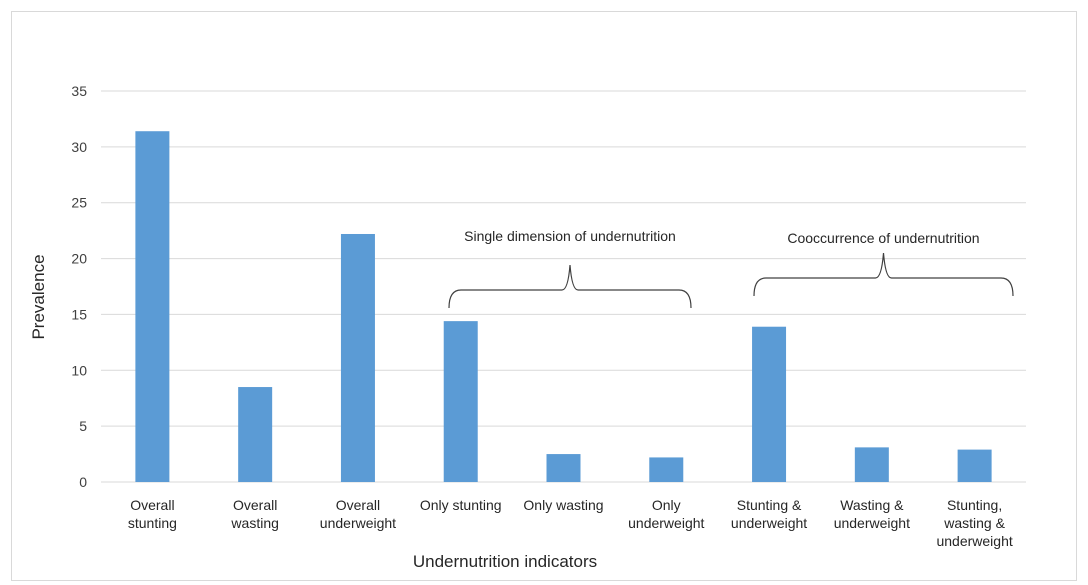 This screenshot has height=585, width=1088. Describe the element at coordinates (79, 147) in the screenshot. I see `y-tick-label: 30` at that location.